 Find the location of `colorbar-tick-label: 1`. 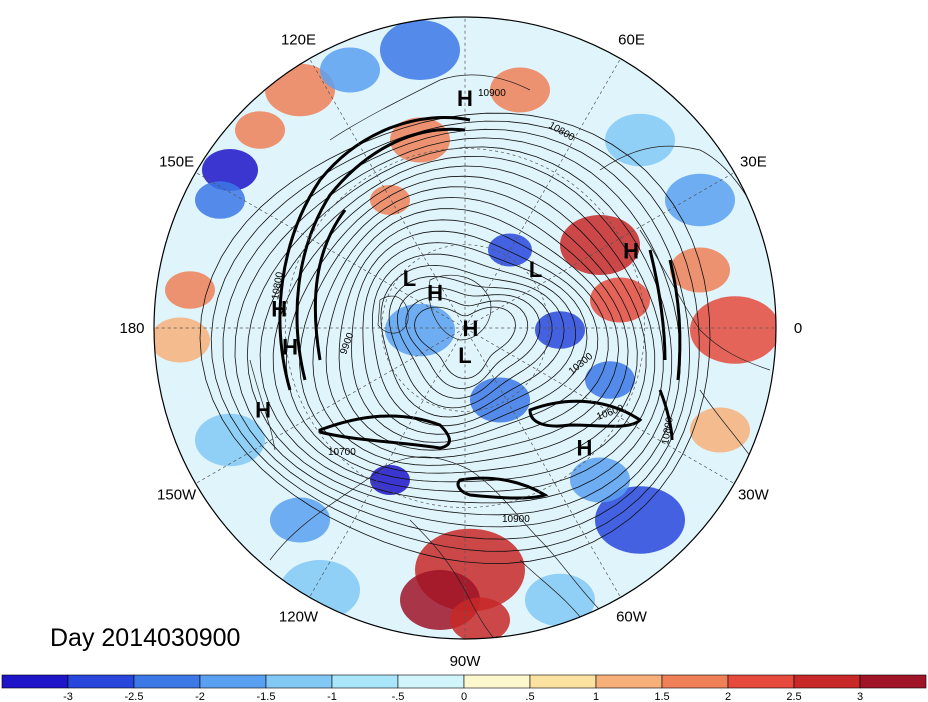

colorbar-tick-label: 1 is located at coordinates (596, 696).